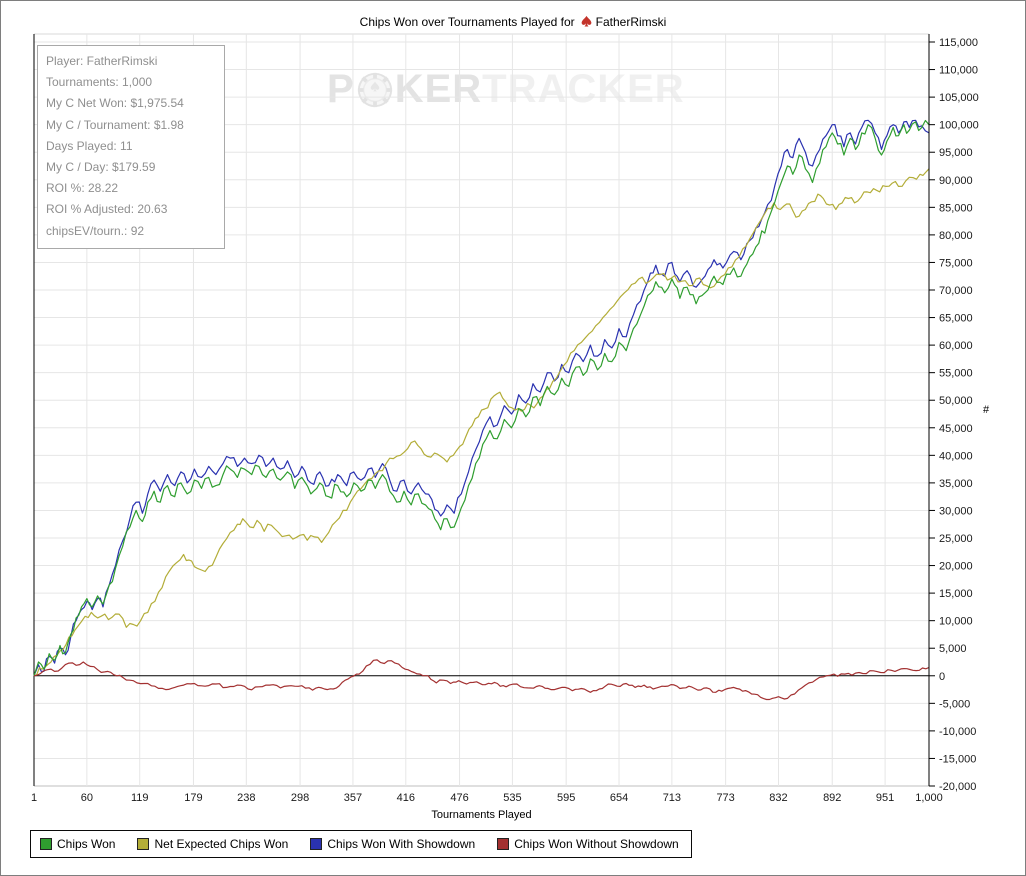 This screenshot has width=1026, height=876. Describe the element at coordinates (566, 798) in the screenshot. I see `x-tick-label: 595` at that location.